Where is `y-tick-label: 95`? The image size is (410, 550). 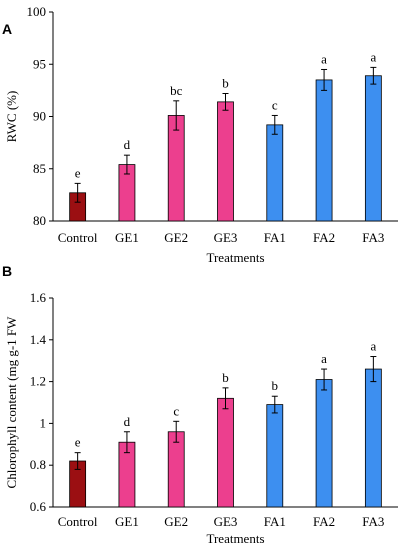 y-tick-label: 95 is located at coordinates (39, 63).